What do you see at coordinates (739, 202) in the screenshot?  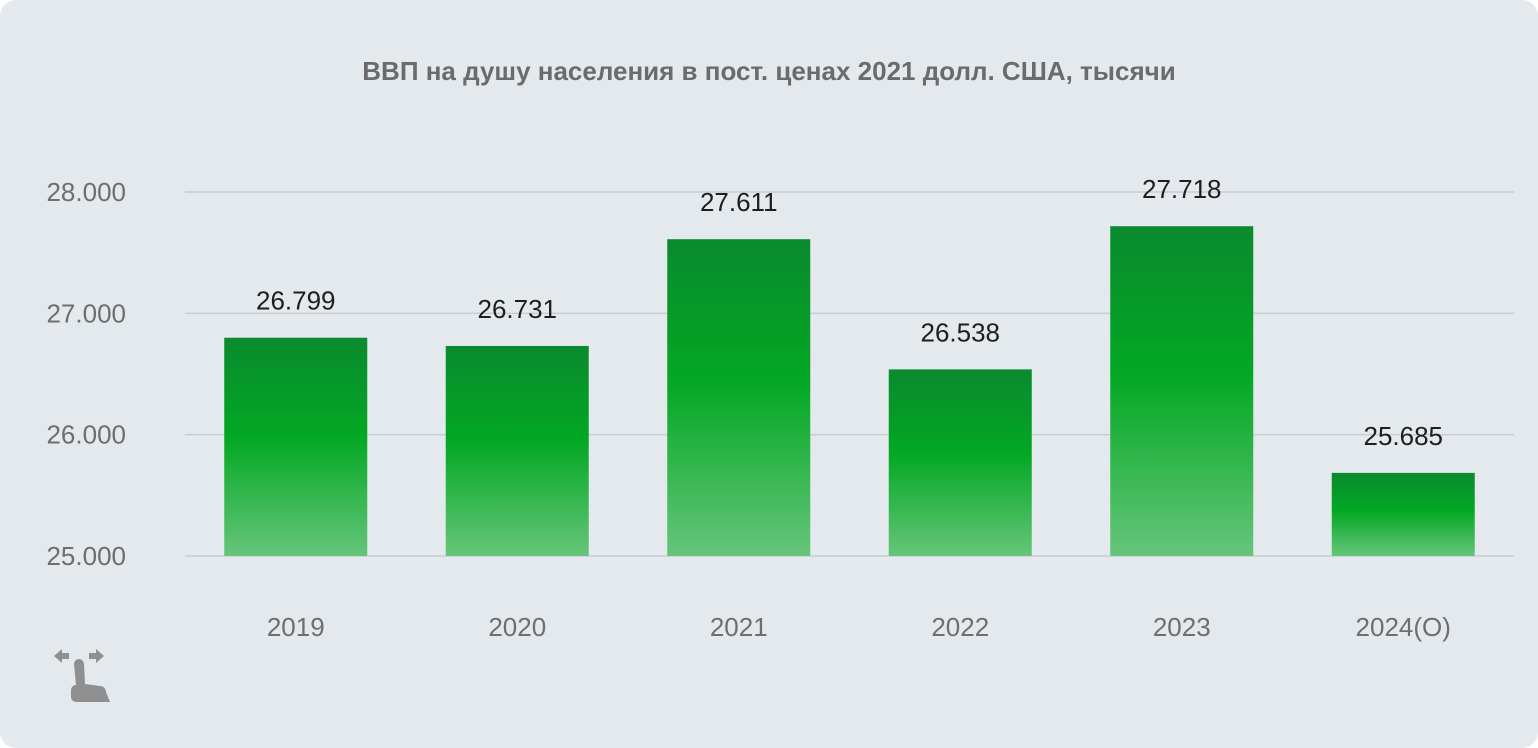 I see `data-label: 27.611` at bounding box center [739, 202].